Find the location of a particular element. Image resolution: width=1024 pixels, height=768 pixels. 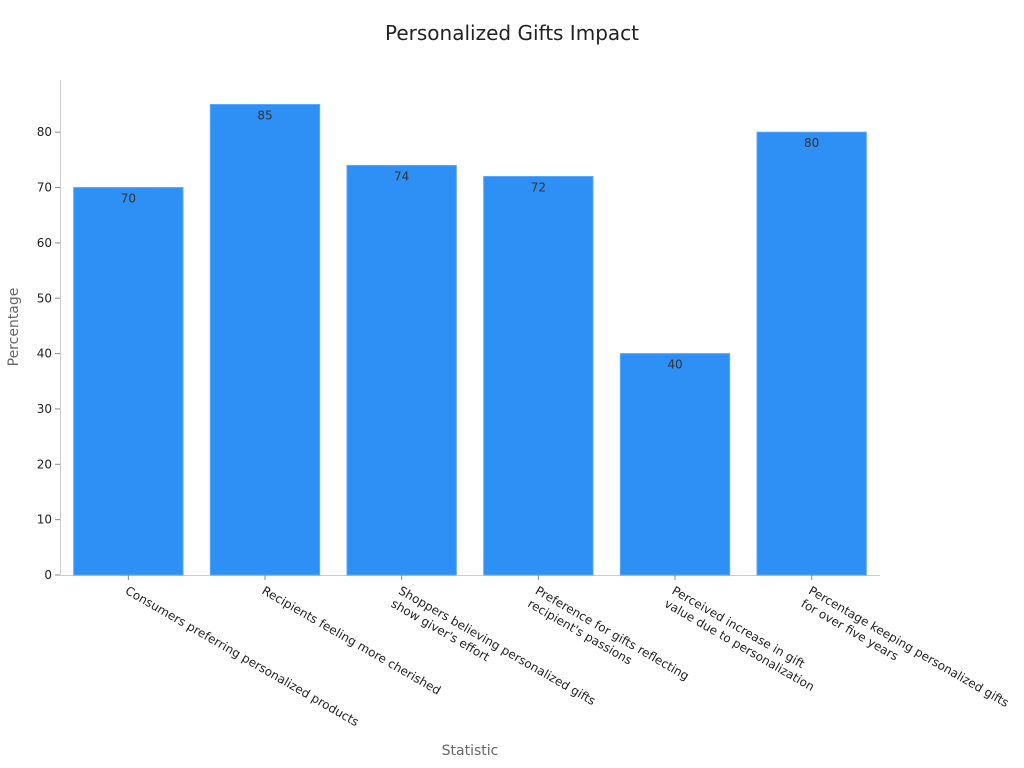

y-tick-label: 80 is located at coordinates (44, 132).